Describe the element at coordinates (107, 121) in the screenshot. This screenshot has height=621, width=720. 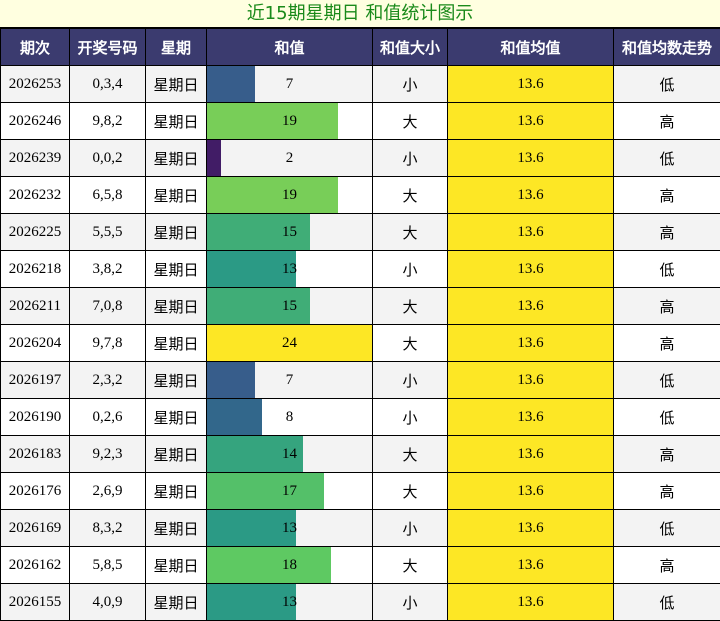
I see `numbers-cell: 9,8,2` at that location.